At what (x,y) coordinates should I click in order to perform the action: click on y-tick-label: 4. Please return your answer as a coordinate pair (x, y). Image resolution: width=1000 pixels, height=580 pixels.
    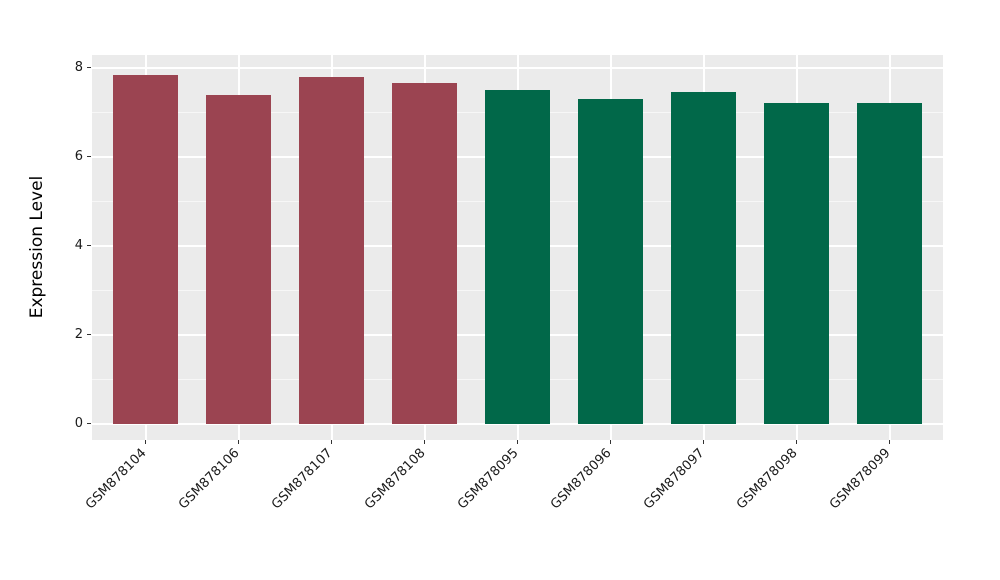
    Looking at the image, I should click on (78, 246).